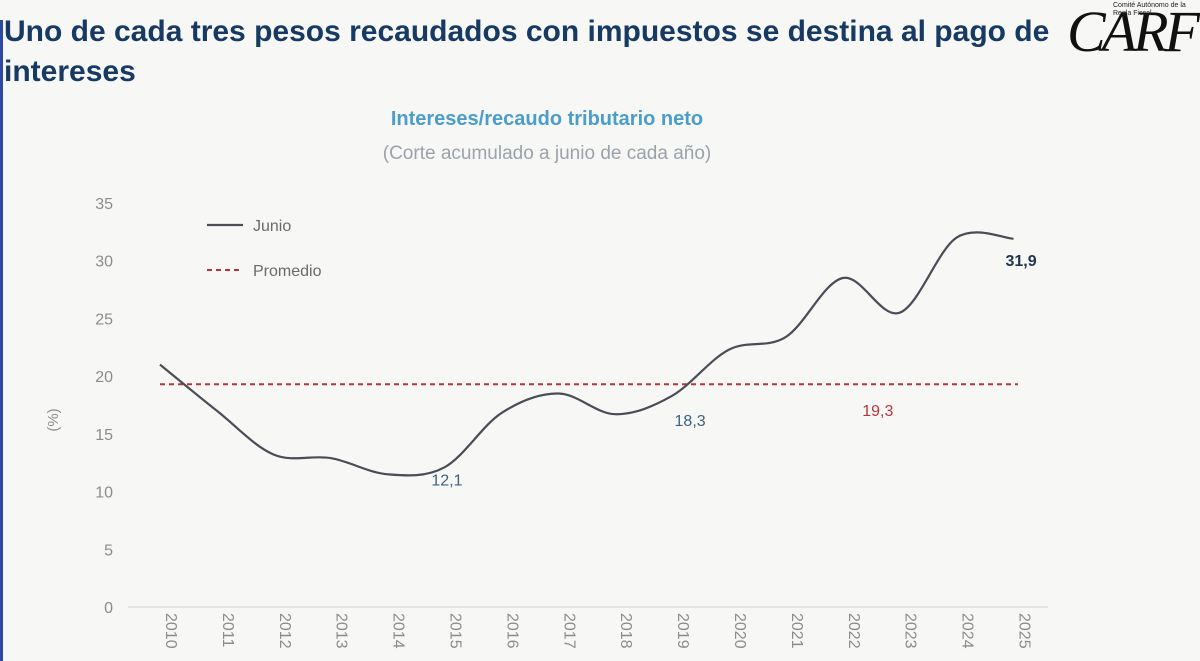  Describe the element at coordinates (398, 631) in the screenshot. I see `x-tick-label: 2014` at that location.